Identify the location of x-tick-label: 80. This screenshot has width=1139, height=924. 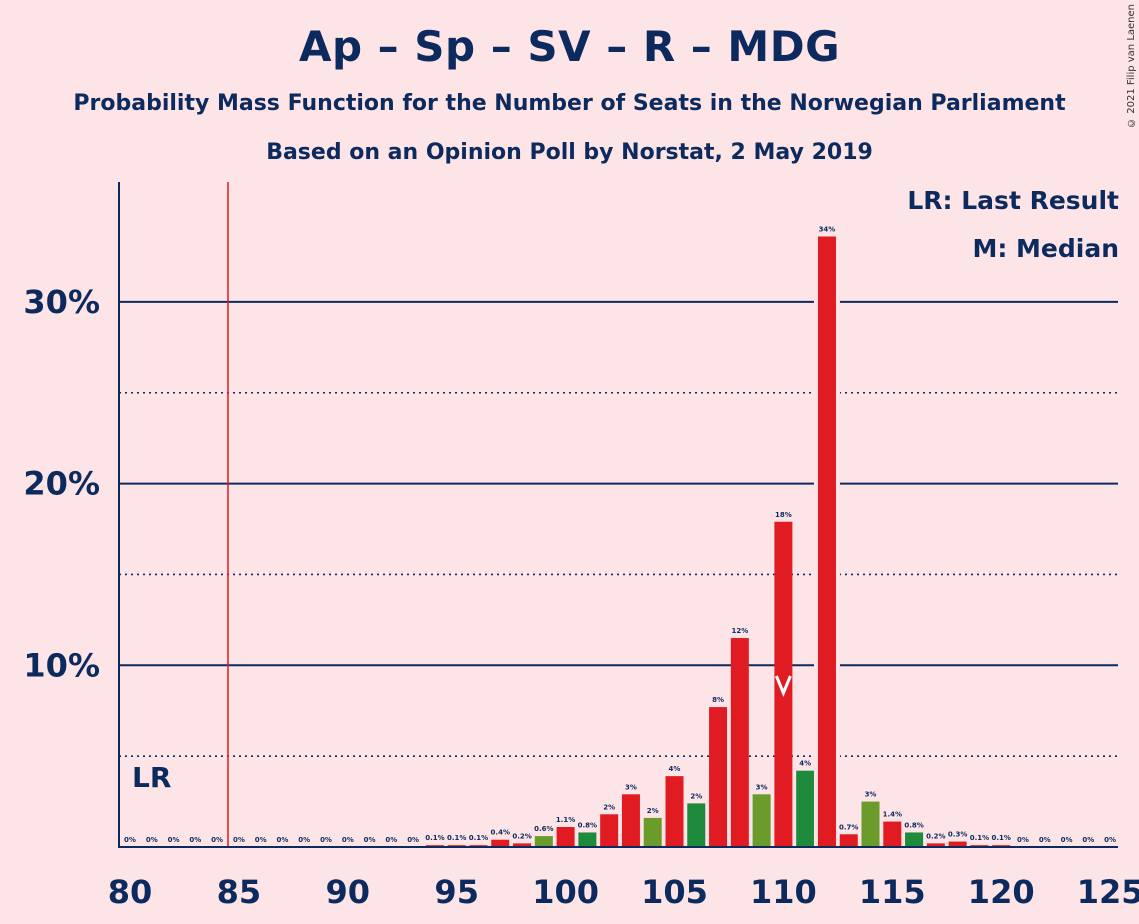
(130, 892).